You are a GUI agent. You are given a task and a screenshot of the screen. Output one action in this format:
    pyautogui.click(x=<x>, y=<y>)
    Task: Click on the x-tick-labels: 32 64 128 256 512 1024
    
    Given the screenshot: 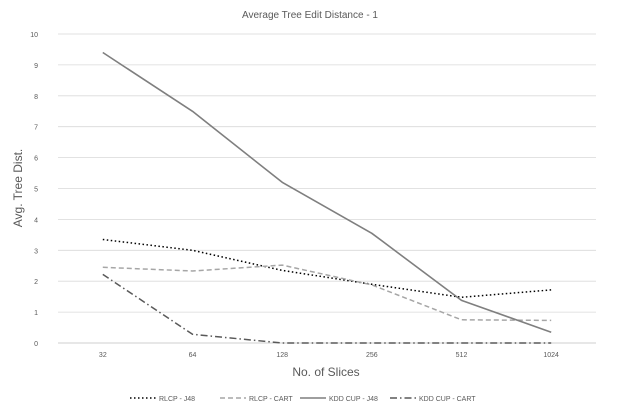 What is the action you would take?
    pyautogui.click(x=329, y=355)
    